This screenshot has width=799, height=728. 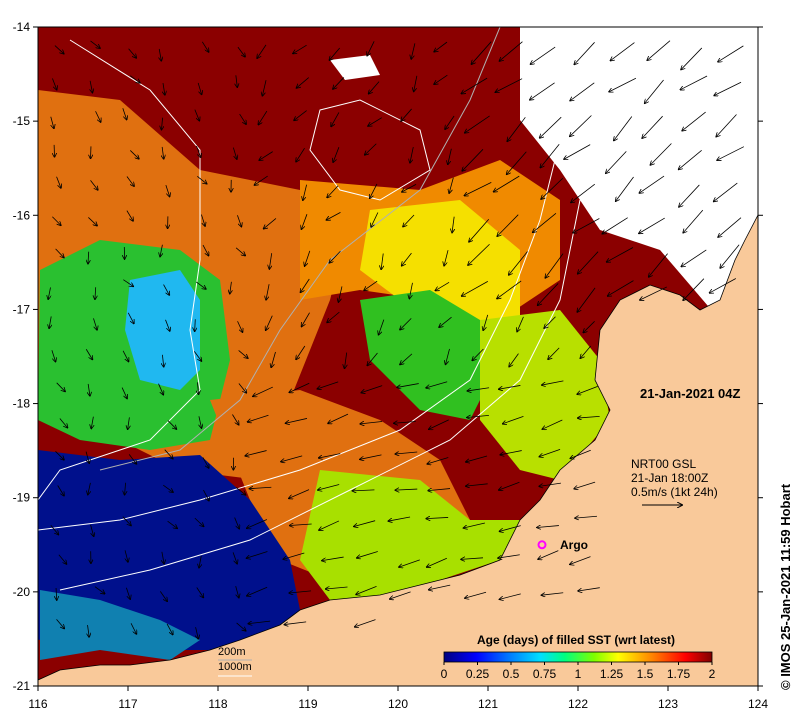 I want to click on colorbar-tick-label: 0, so click(x=444, y=674).